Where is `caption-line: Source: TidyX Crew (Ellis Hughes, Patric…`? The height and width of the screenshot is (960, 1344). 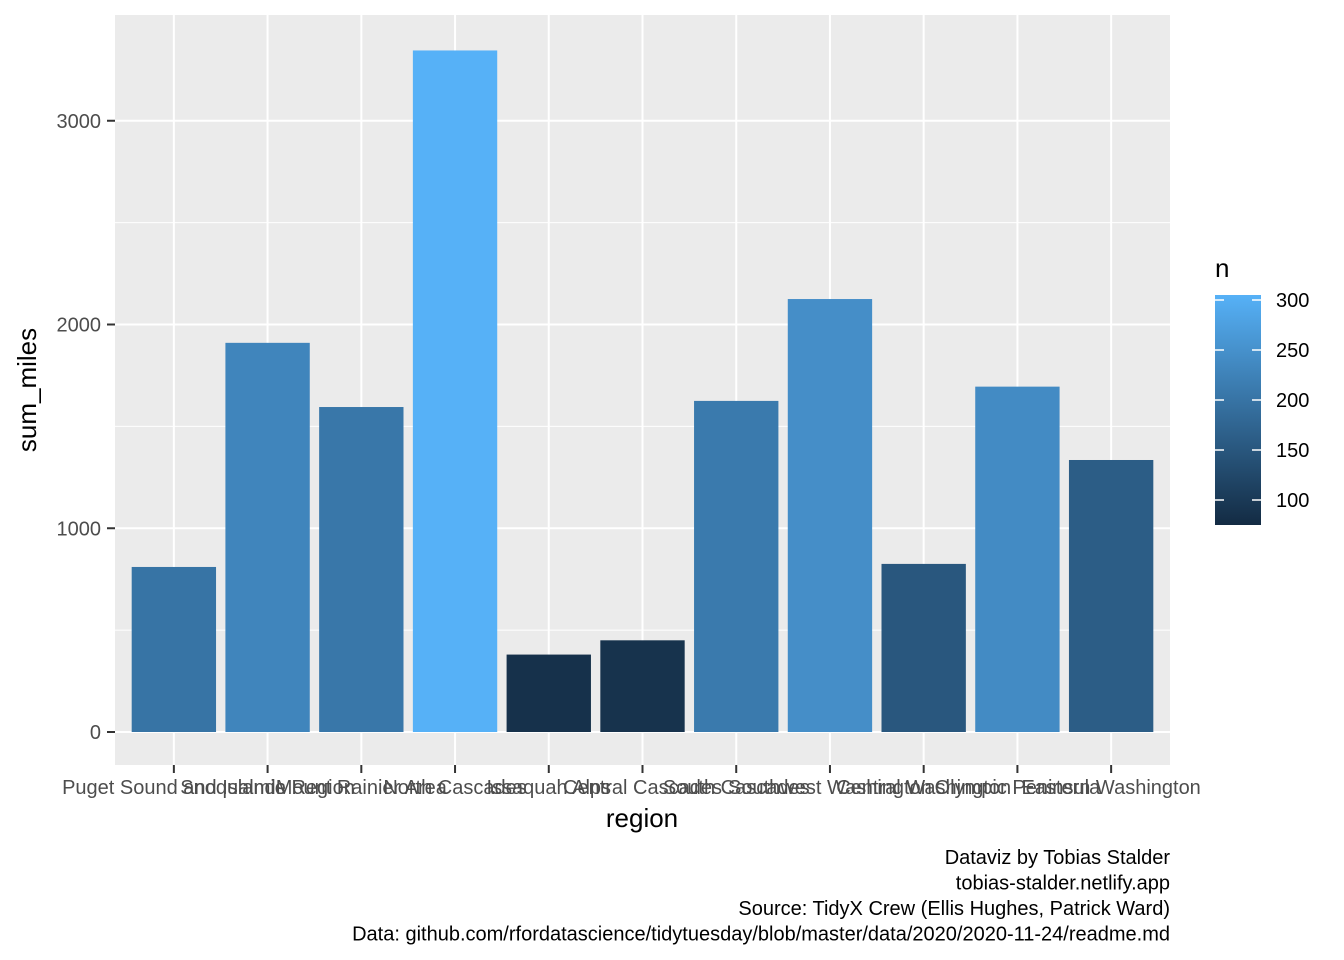 caption-line: Source: TidyX Crew (Ellis Hughes, Patric… is located at coordinates (954, 909).